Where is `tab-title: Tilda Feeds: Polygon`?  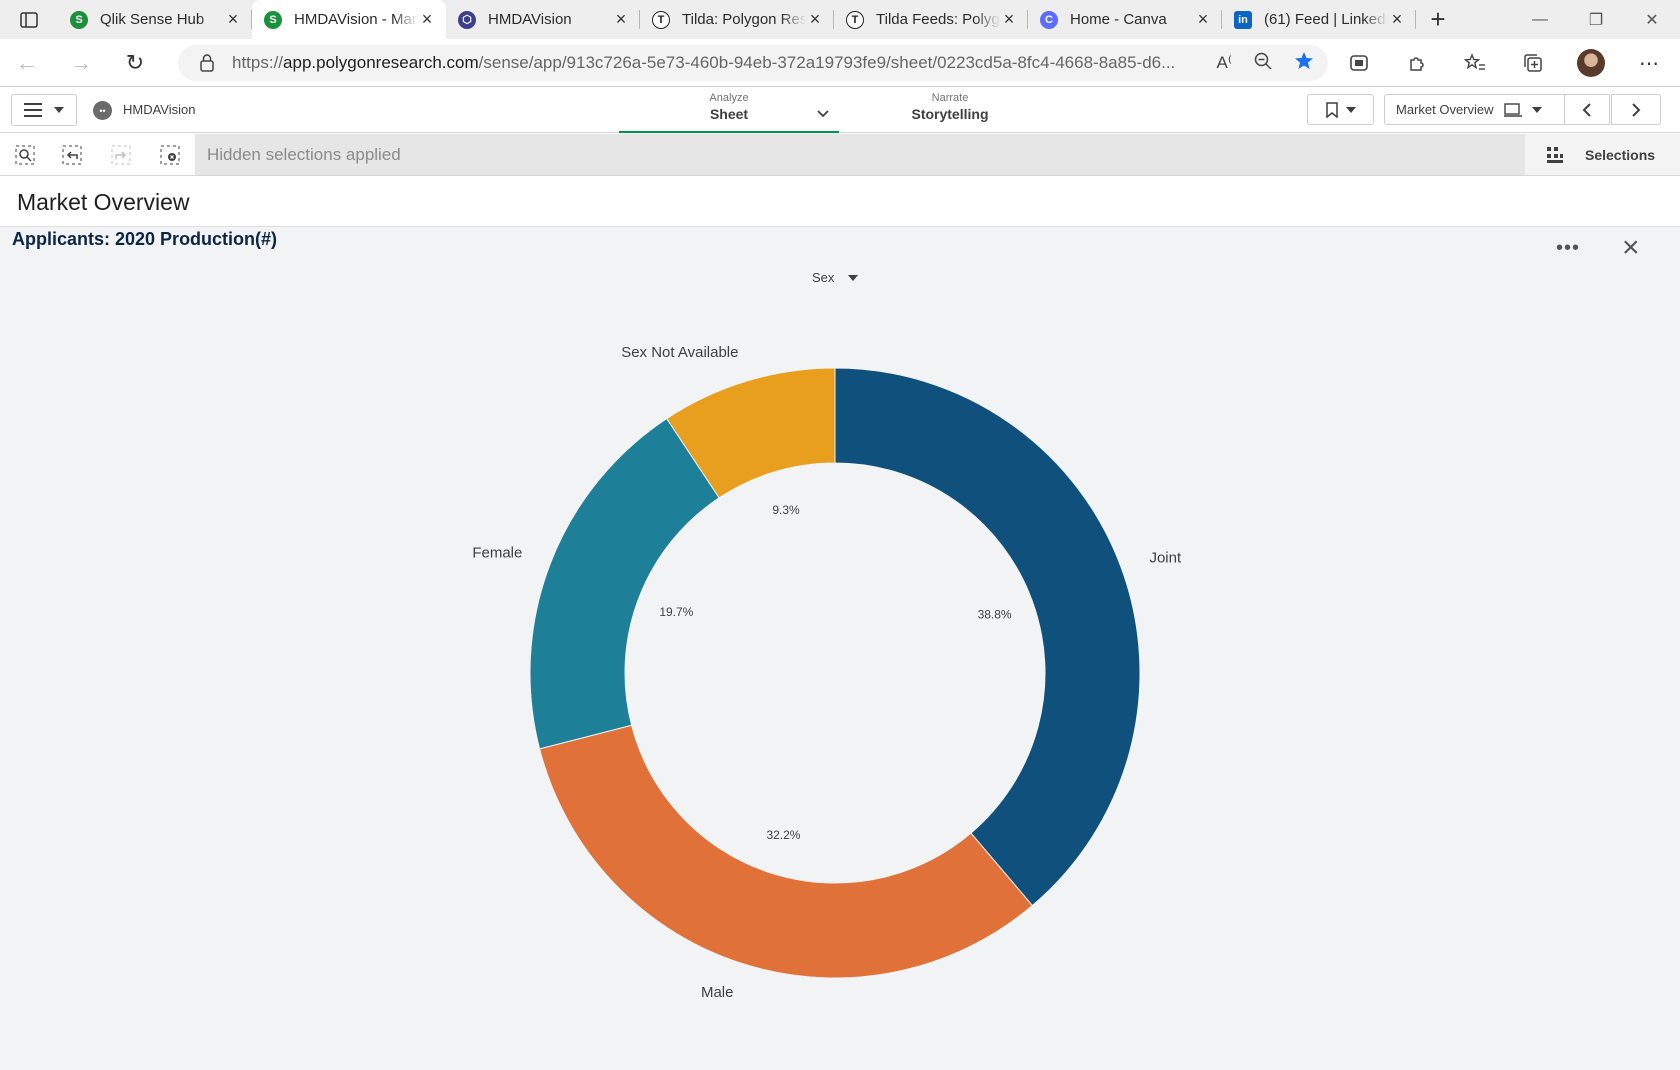 tab-title: Tilda Feeds: Polygon is located at coordinates (938, 19).